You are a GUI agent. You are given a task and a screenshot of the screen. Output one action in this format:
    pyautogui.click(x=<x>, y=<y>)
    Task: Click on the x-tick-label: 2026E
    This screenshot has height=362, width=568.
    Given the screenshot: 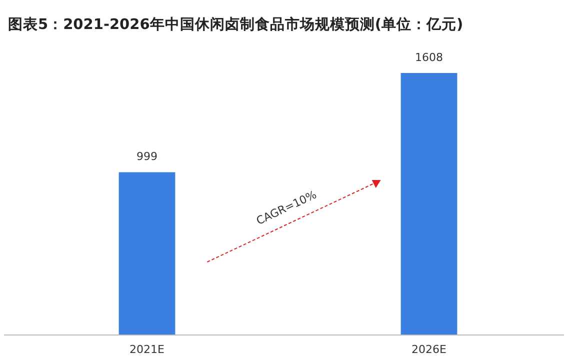 What is the action you would take?
    pyautogui.click(x=429, y=349)
    